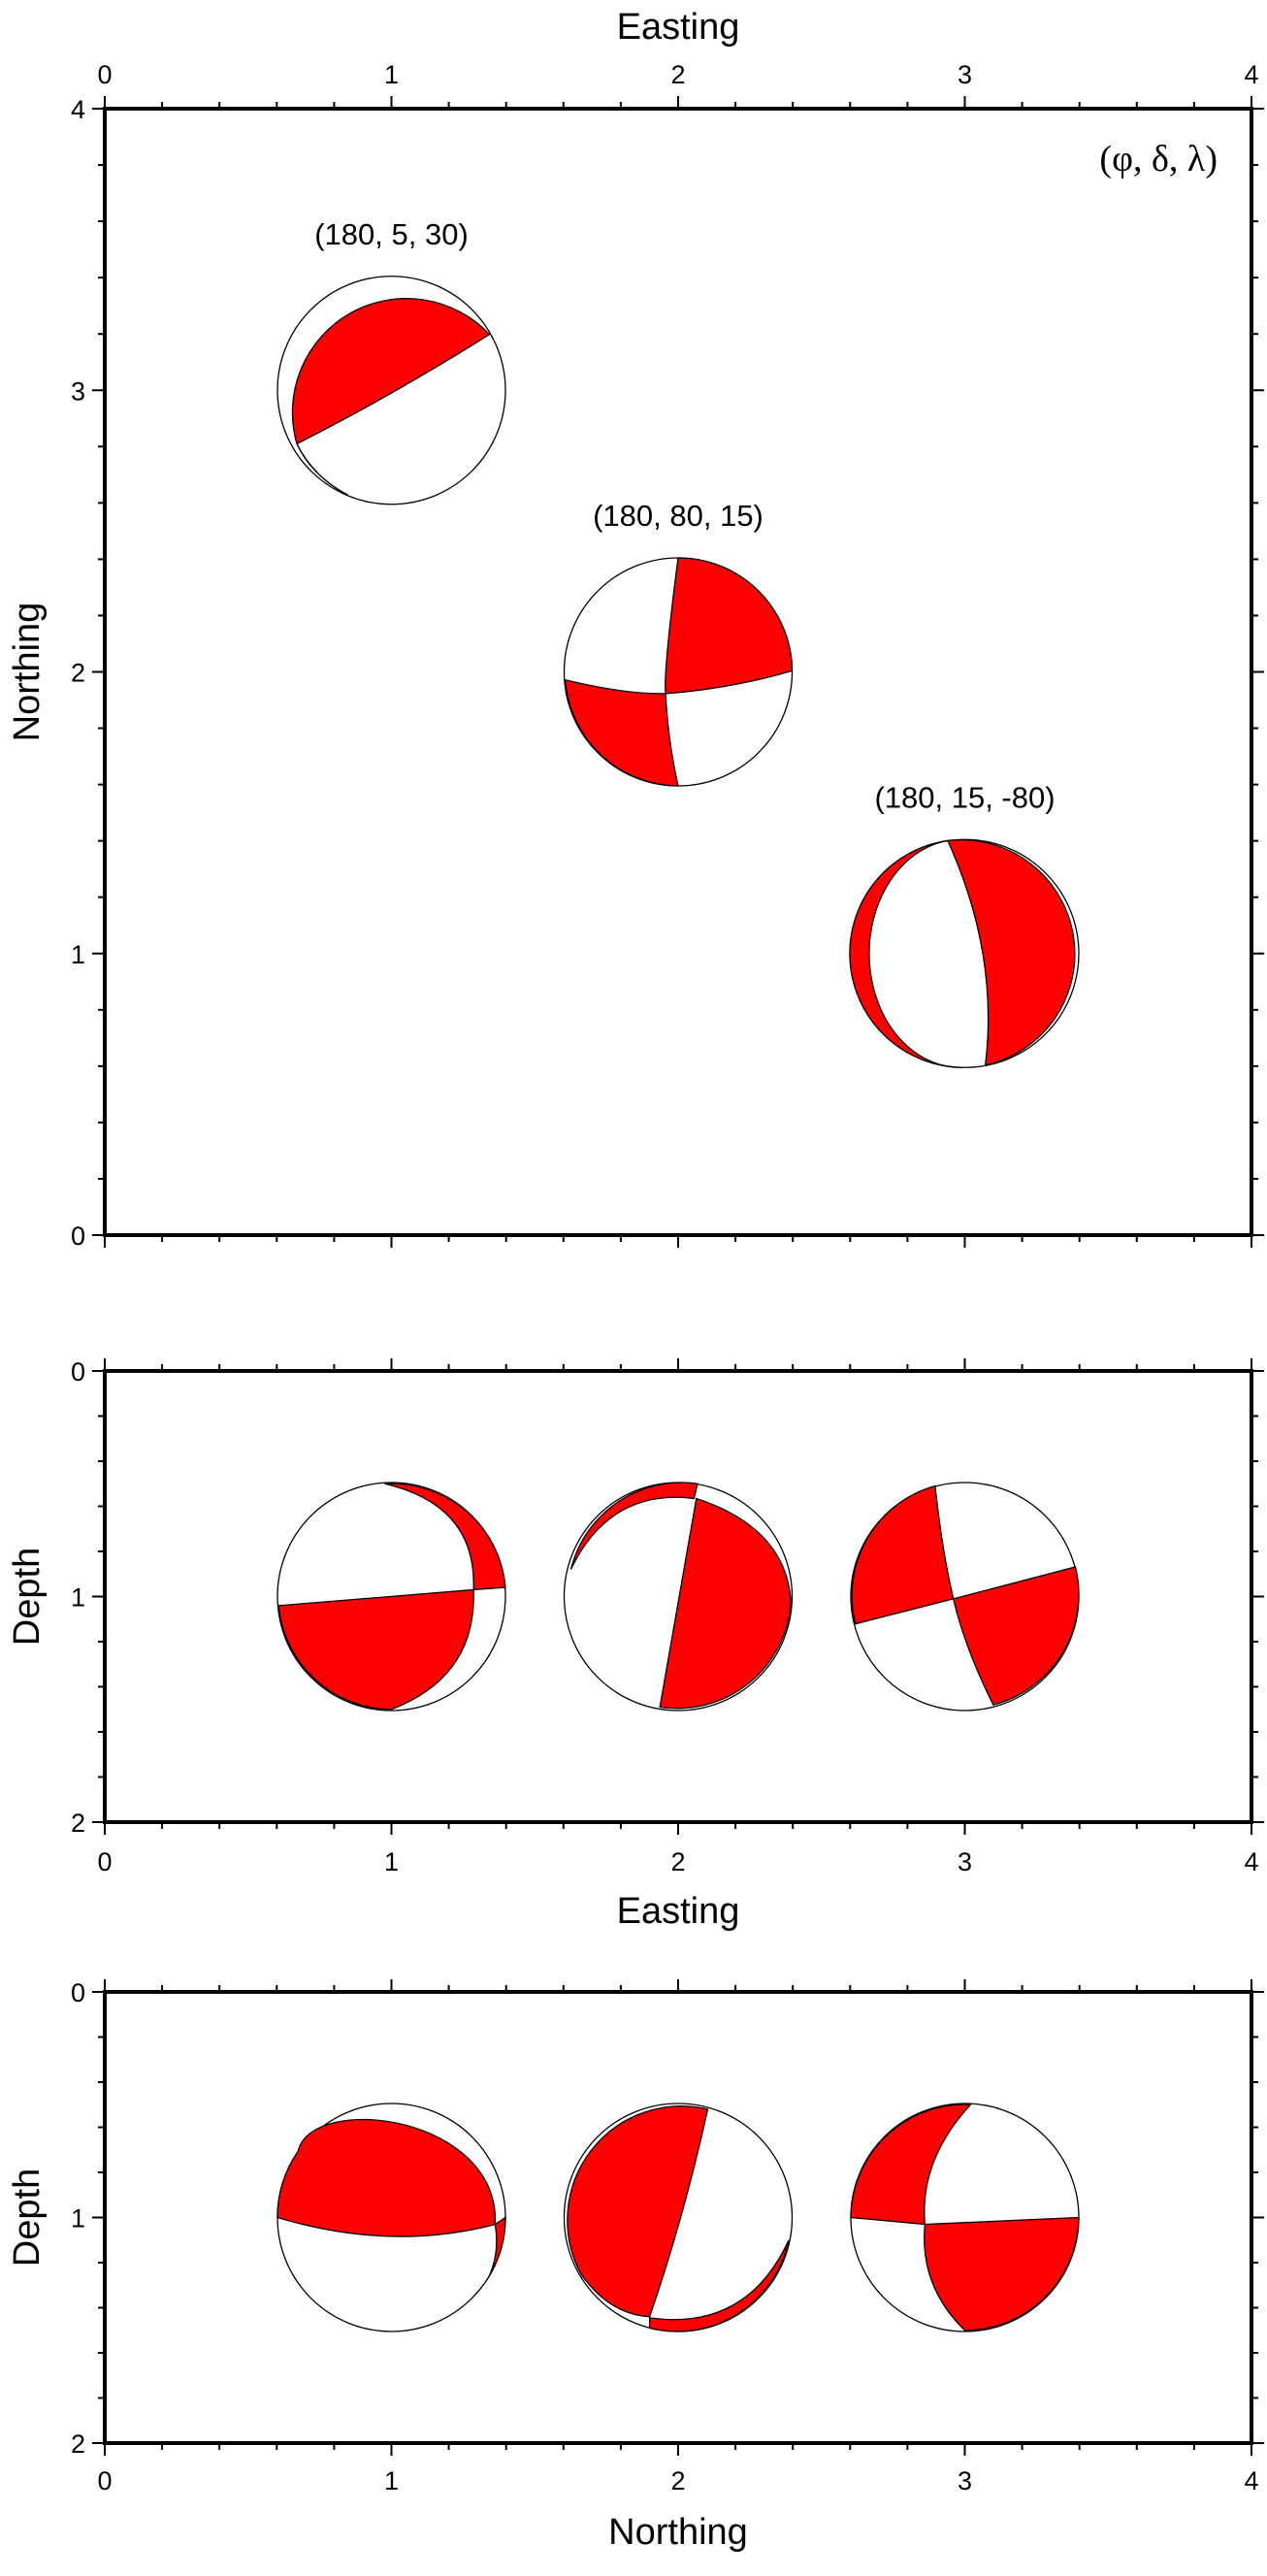 This screenshot has width=1267, height=2576. What do you see at coordinates (678, 516) in the screenshot?
I see `mechanism-label: (180, 80, 15)` at bounding box center [678, 516].